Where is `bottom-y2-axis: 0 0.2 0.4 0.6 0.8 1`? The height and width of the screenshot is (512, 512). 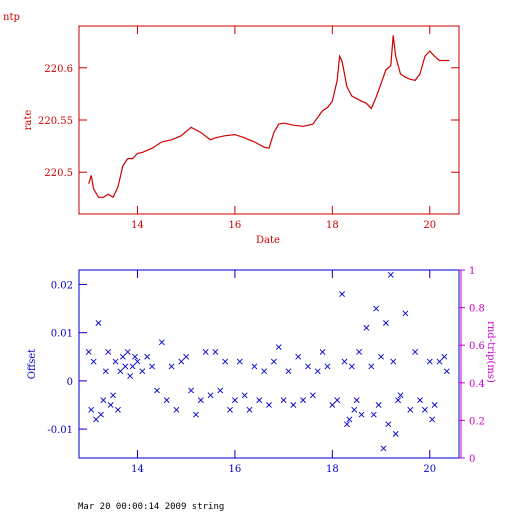
bottom-y2-axis: 0 0.2 0.4 0.6 0.8 1 is located at coordinates (472, 365).